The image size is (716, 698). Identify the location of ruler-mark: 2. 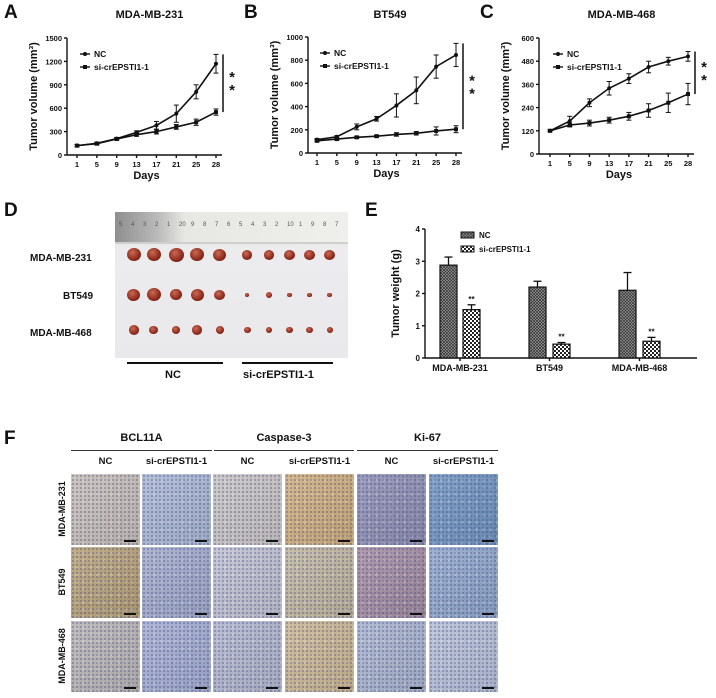
(277, 225).